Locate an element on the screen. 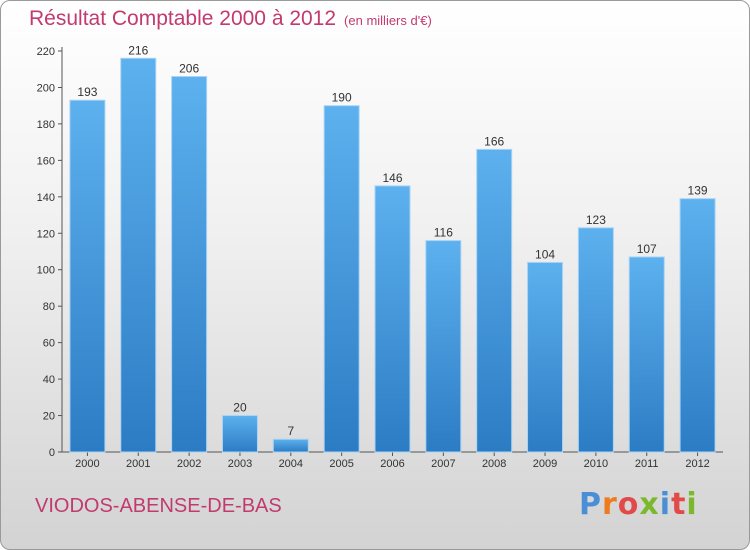 The width and height of the screenshot is (750, 550). value-label: 146 is located at coordinates (392, 178).